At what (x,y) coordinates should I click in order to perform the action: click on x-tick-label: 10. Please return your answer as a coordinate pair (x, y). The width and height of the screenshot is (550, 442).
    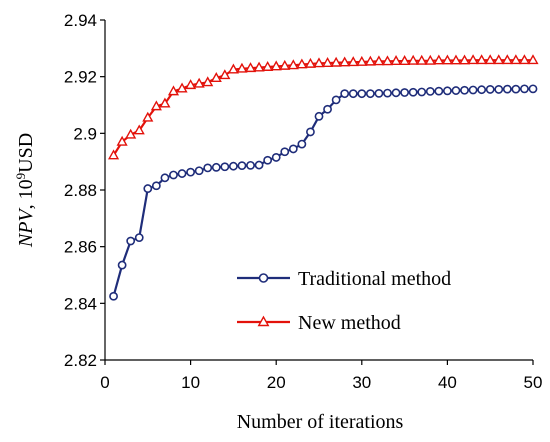
    Looking at the image, I should click on (190, 382).